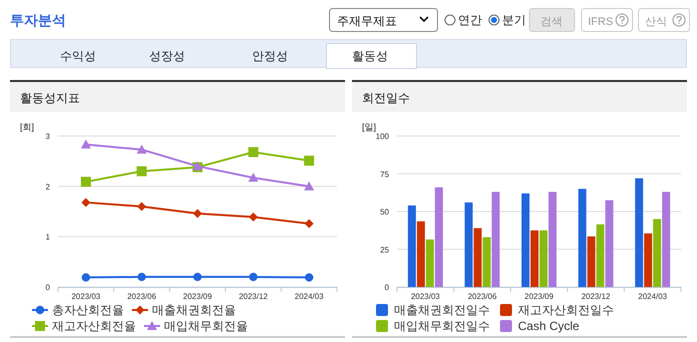 The image size is (697, 342). What do you see at coordinates (601, 22) in the screenshot?
I see `text: IFRS` at bounding box center [601, 22].